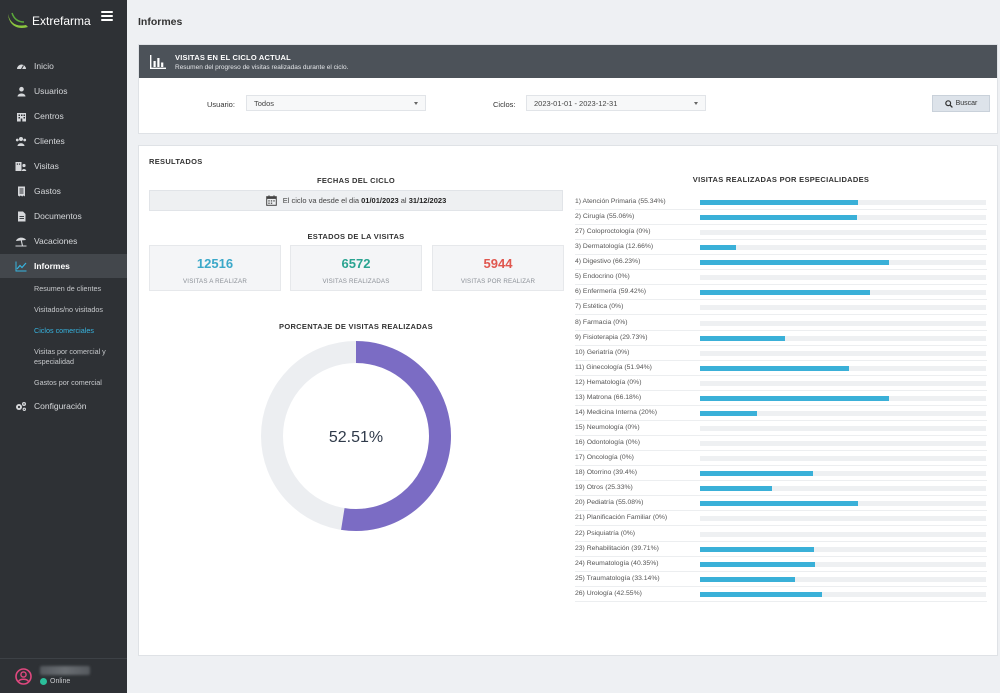 This screenshot has height=693, width=1000. What do you see at coordinates (781, 383) in the screenshot?
I see `bar-row: 12) Hematología (0%)` at bounding box center [781, 383].